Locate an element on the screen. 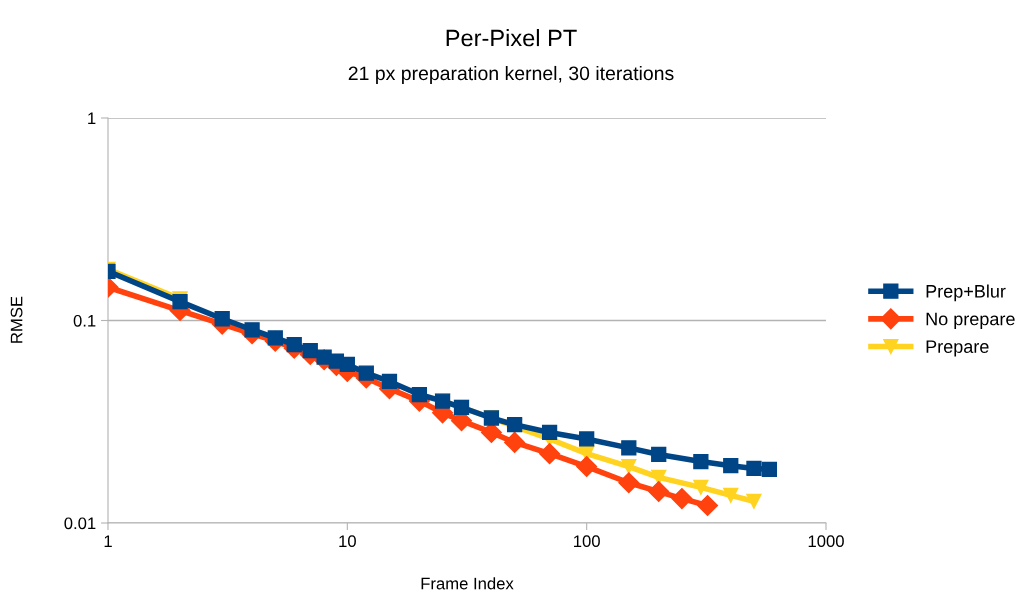  y-tick-label: 0.01 is located at coordinates (80, 523).